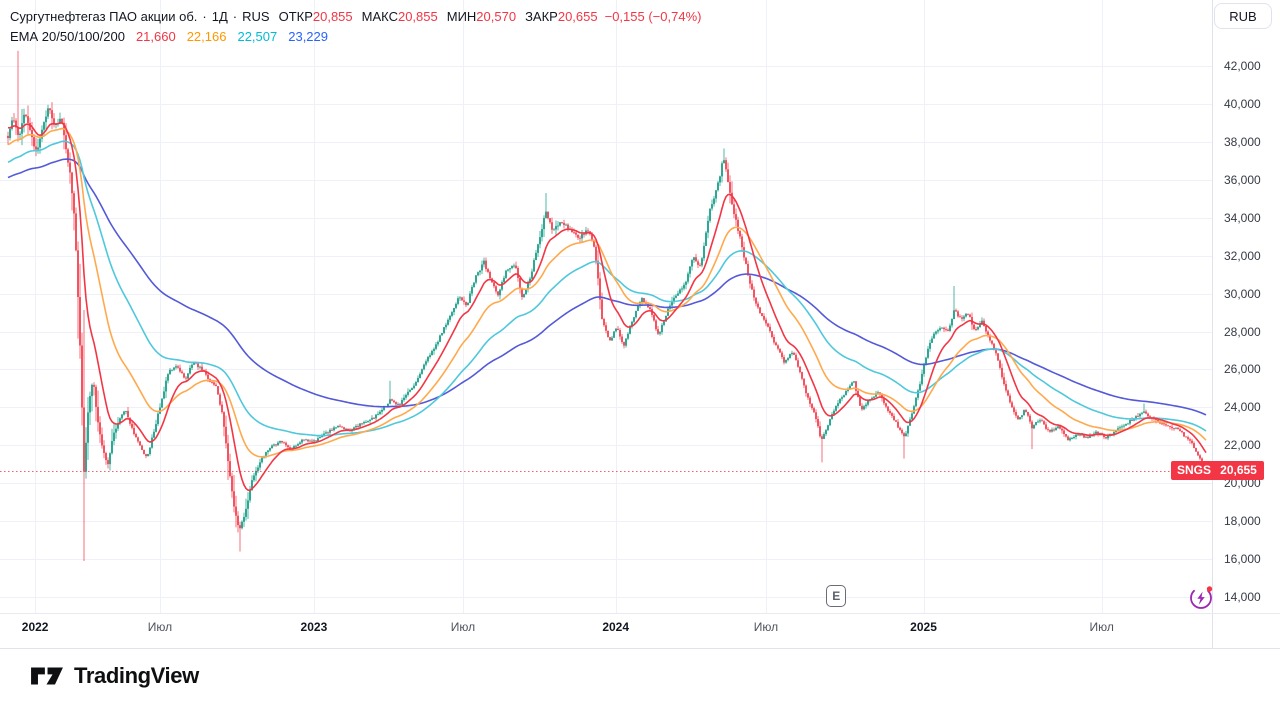 The height and width of the screenshot is (709, 1280). I want to click on price-axis-label: 26,000, so click(1242, 369).